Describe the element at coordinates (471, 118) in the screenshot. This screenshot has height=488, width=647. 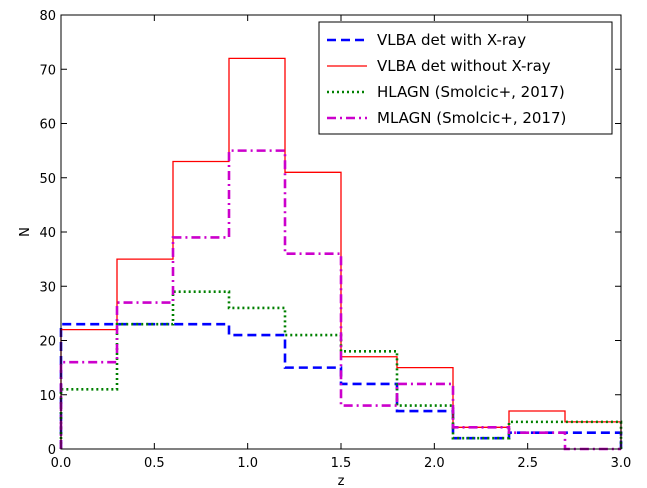
I see `legend-label-4: MLAGN (Smolcic+, 2017)` at that location.